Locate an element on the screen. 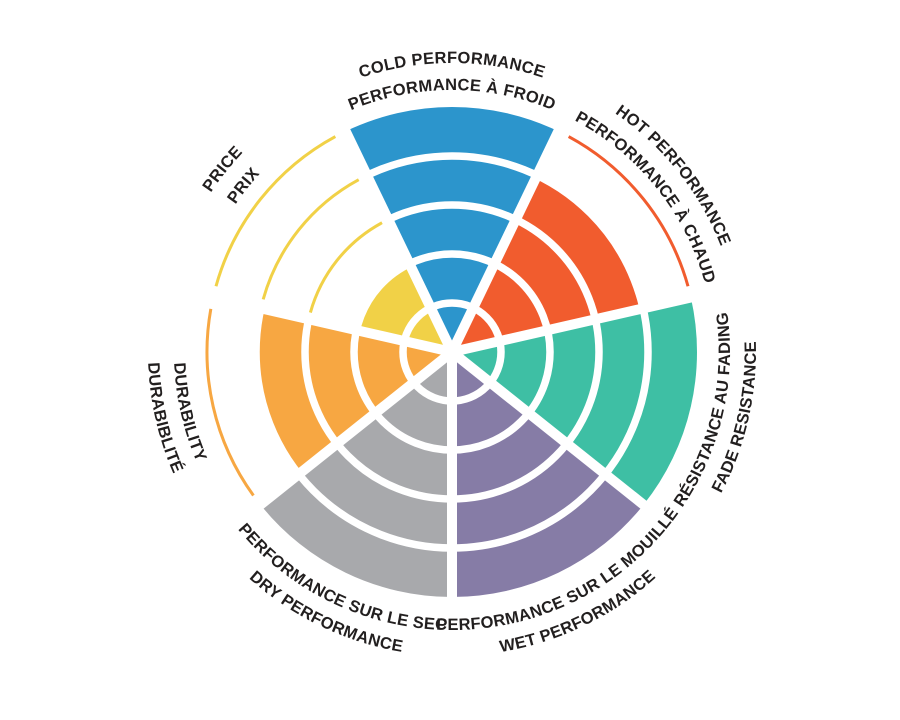 This screenshot has height=720, width=900. sector-dry is located at coordinates (356, 474).